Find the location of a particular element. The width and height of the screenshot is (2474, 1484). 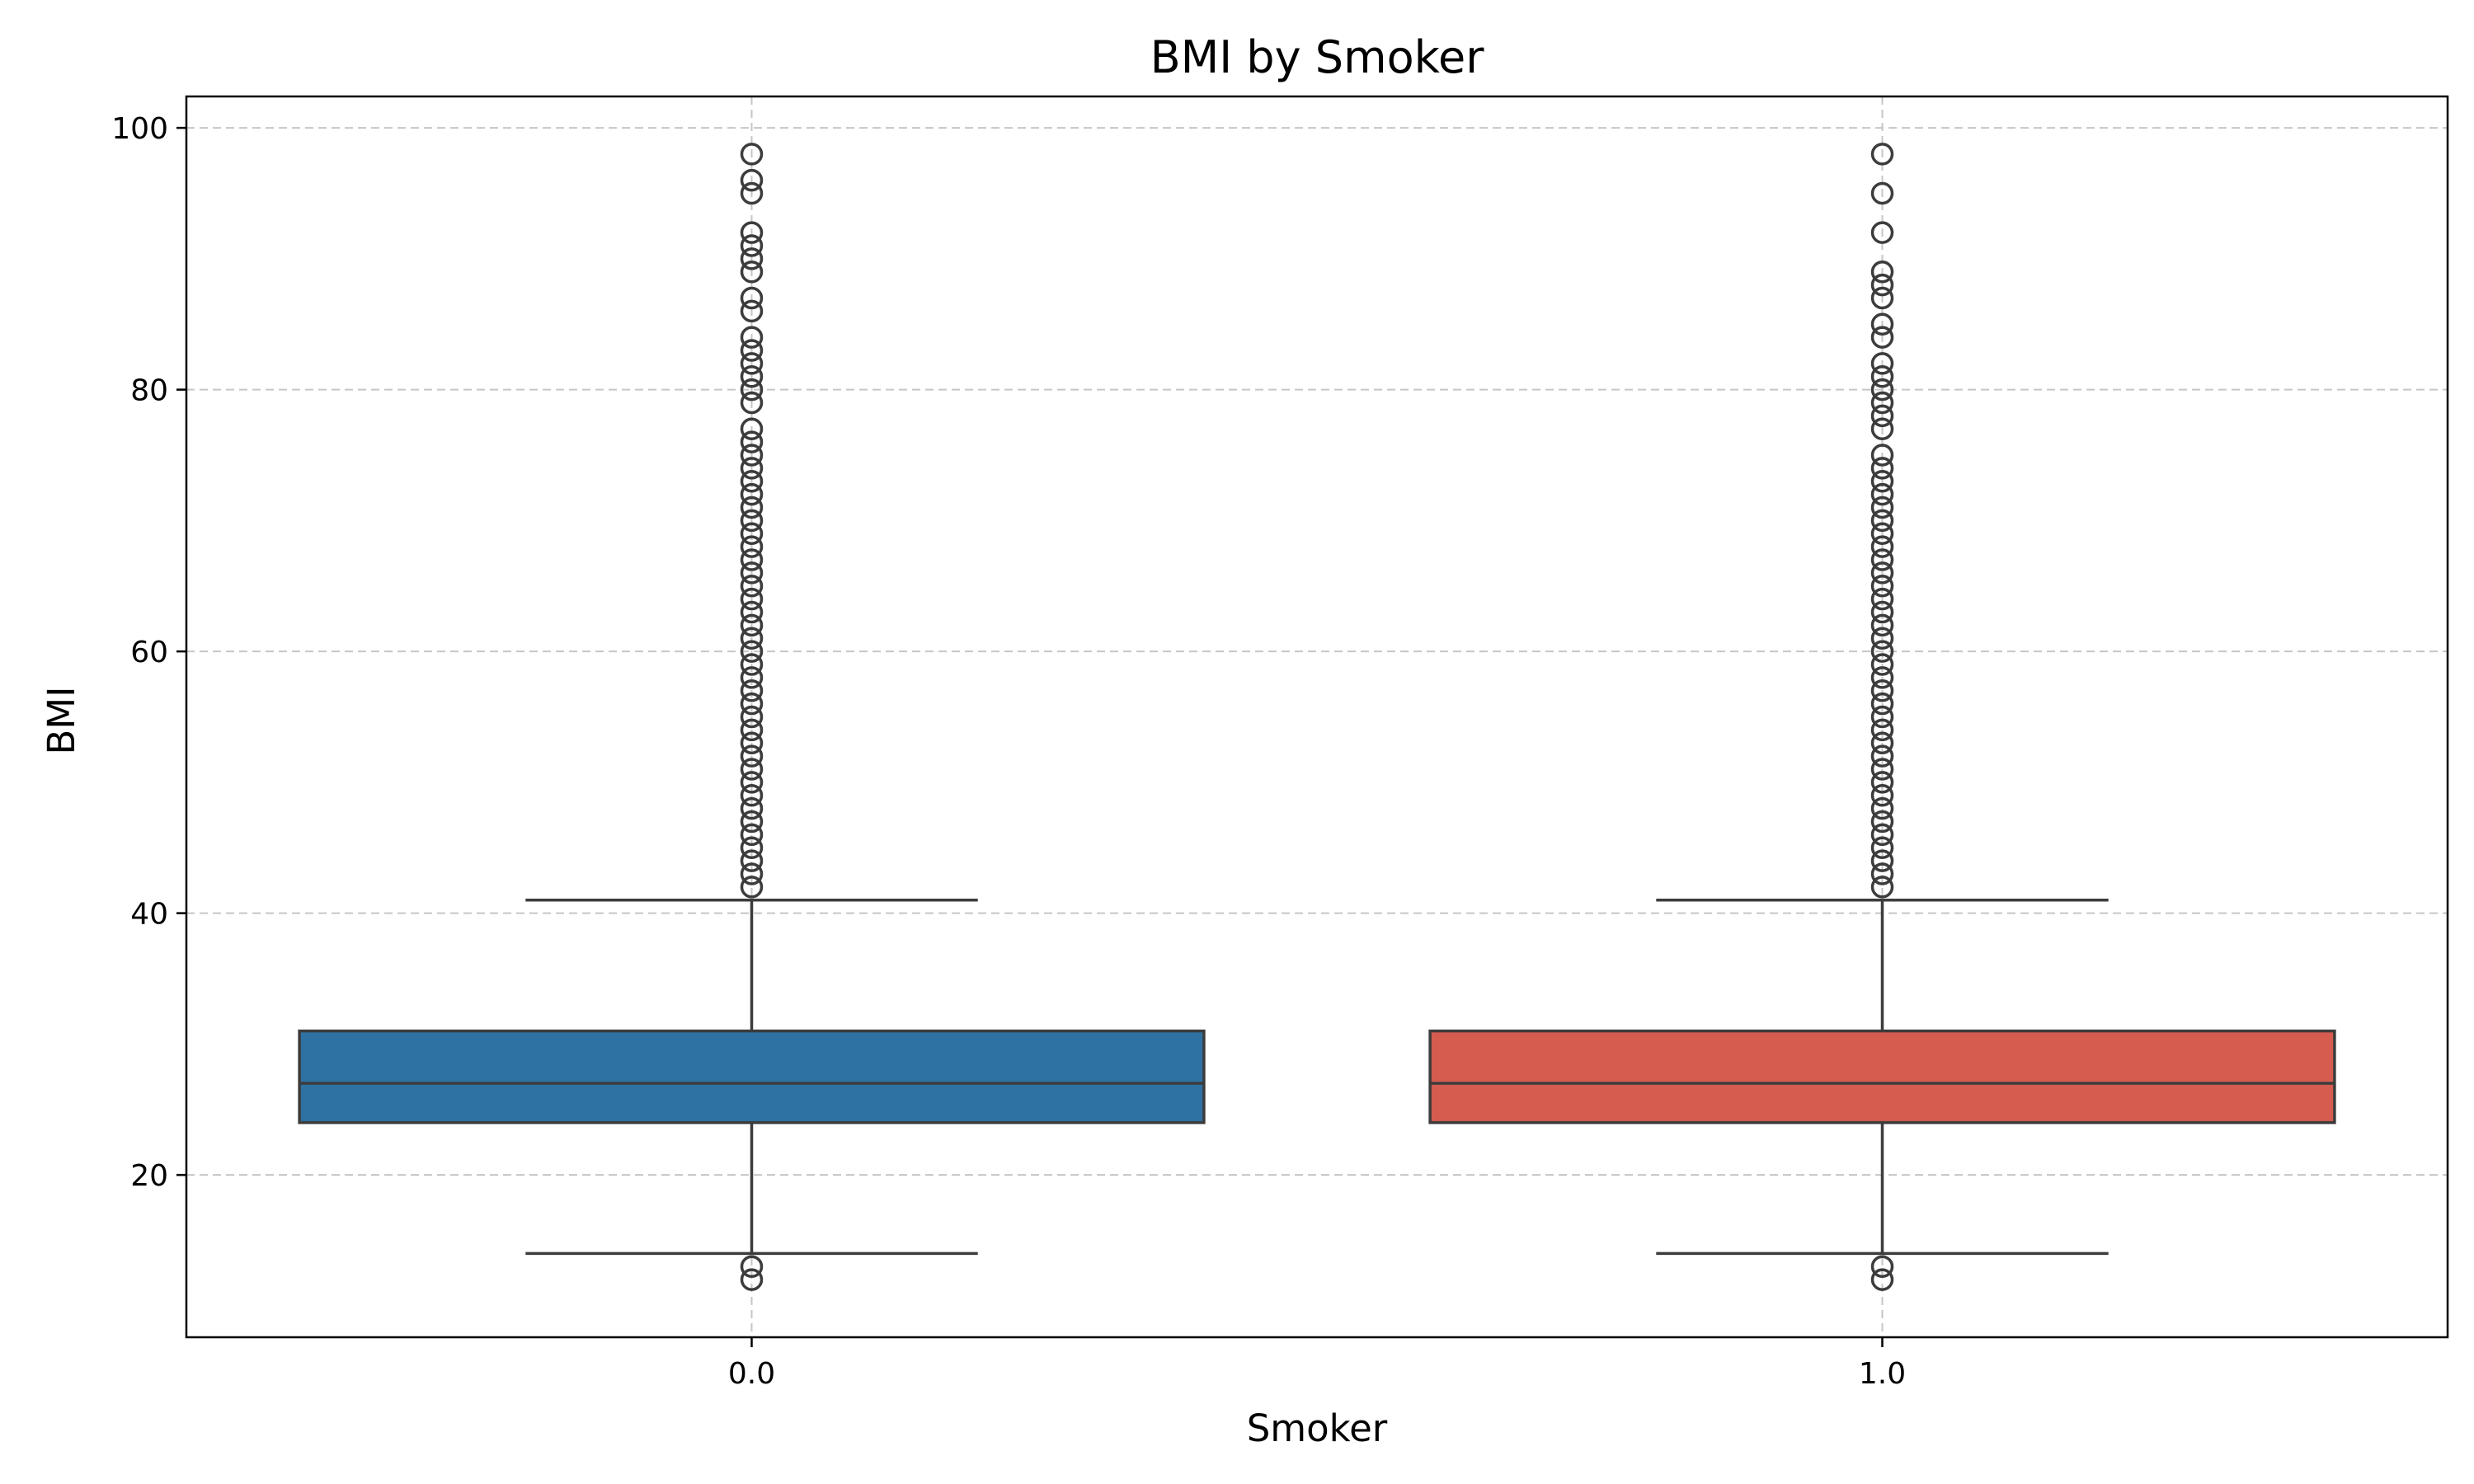

y-axis-label: BMI is located at coordinates (61, 721).